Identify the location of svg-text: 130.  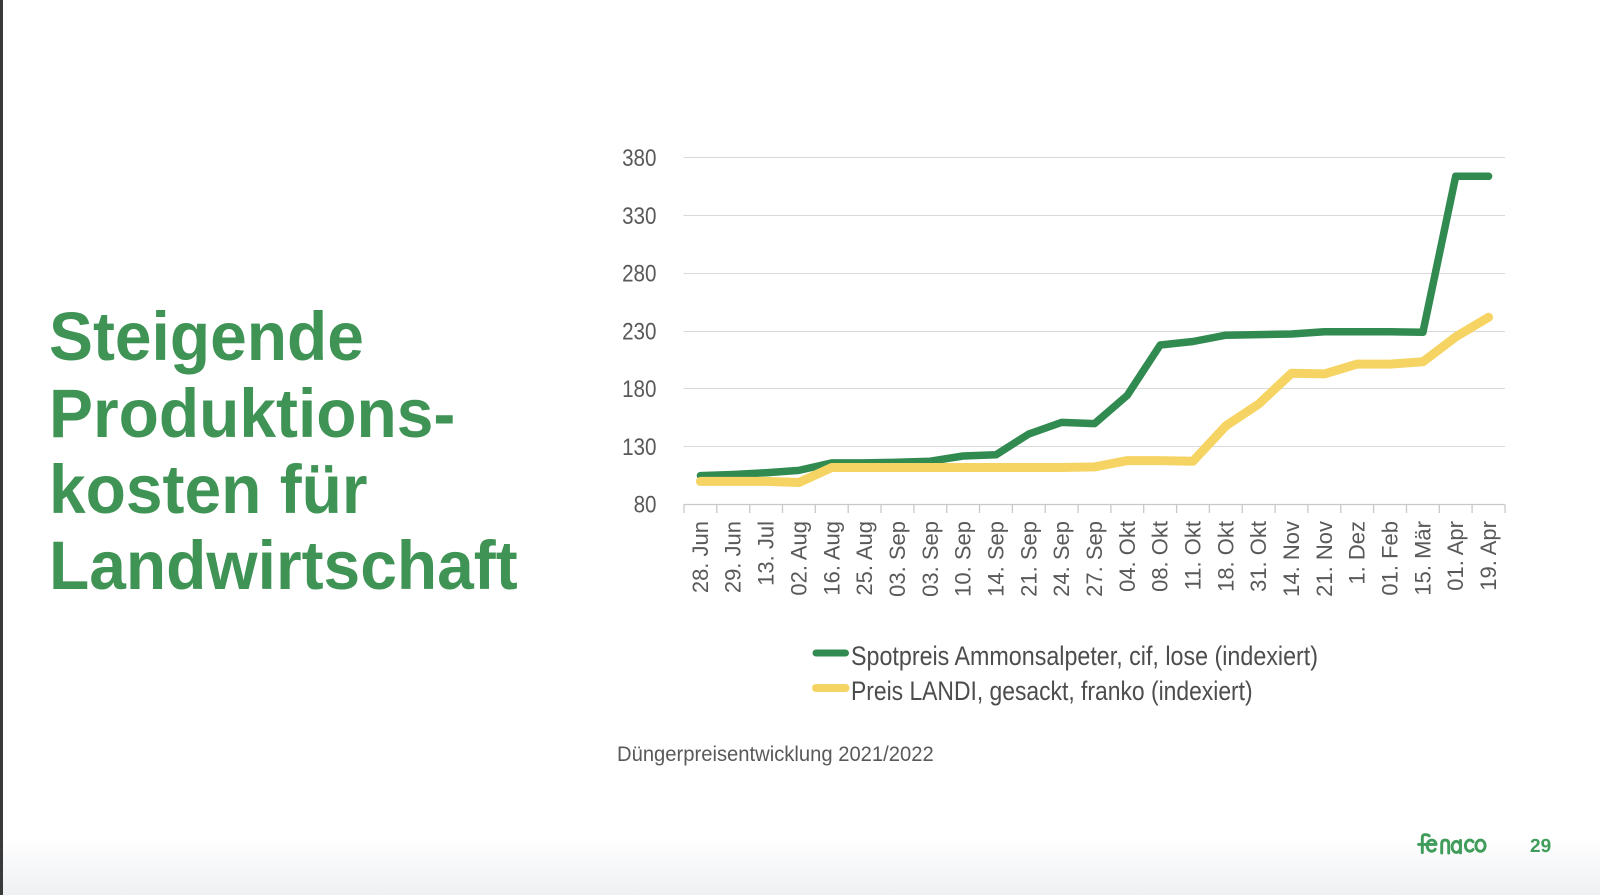
(639, 447).